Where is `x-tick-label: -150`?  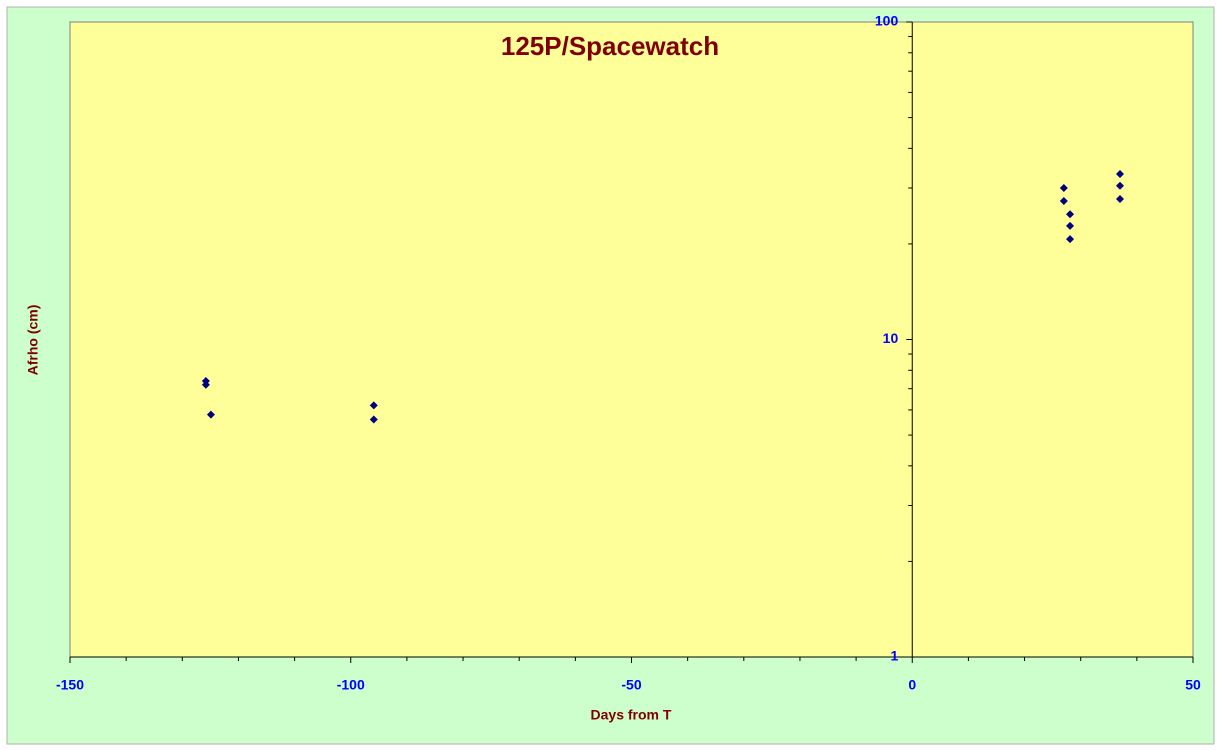
x-tick-label: -150 is located at coordinates (70, 685).